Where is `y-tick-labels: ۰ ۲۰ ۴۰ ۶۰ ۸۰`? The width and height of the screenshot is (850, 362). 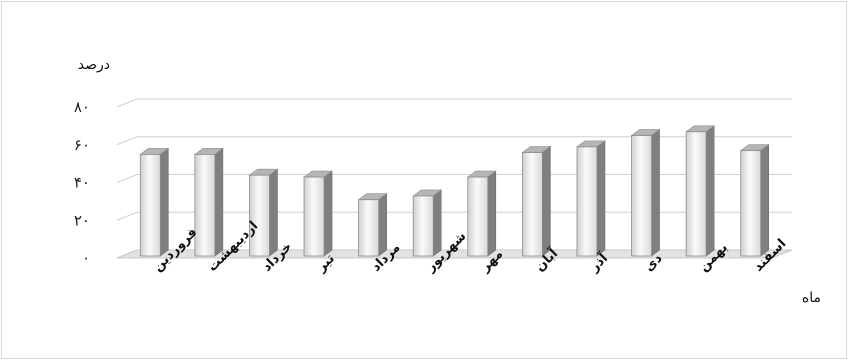 y-tick-labels: ۰ ۲۰ ۴۰ ۶۰ ۸۰ is located at coordinates (82, 182).